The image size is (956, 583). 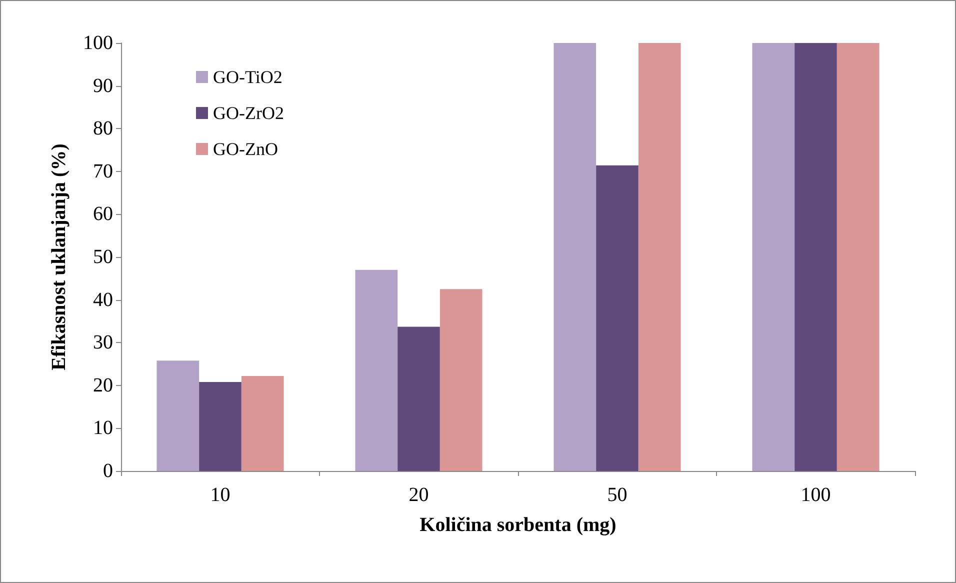 I want to click on x-axis-title: Količina sorbenta (mg), so click(x=518, y=525).